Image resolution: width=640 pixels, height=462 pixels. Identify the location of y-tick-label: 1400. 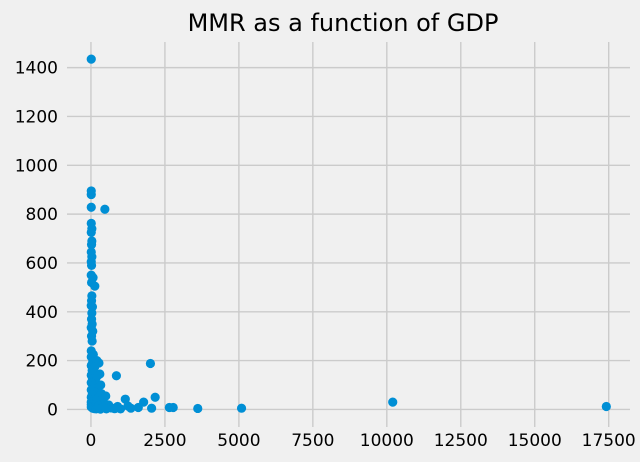
(36, 69).